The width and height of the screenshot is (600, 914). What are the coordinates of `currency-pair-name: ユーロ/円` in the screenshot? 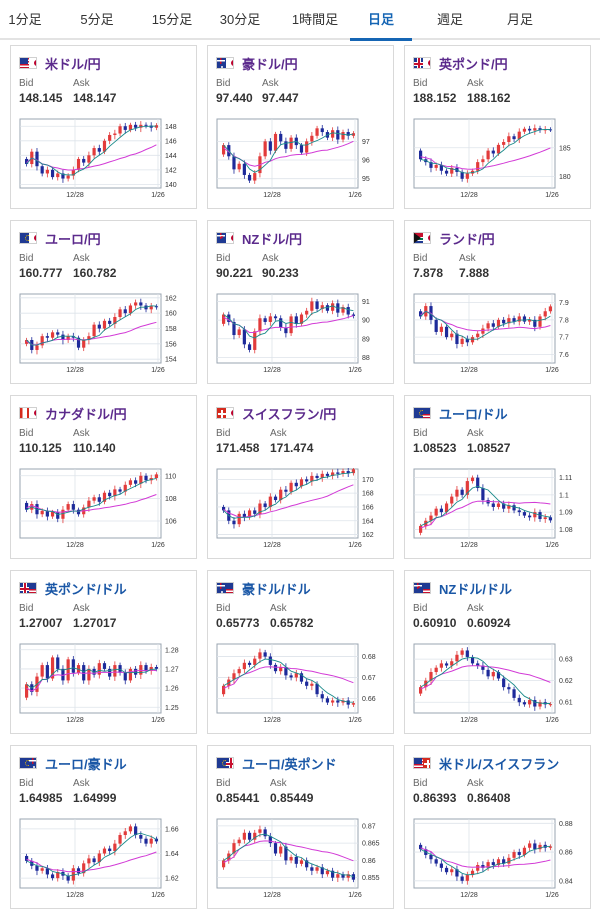 It's located at (73, 239).